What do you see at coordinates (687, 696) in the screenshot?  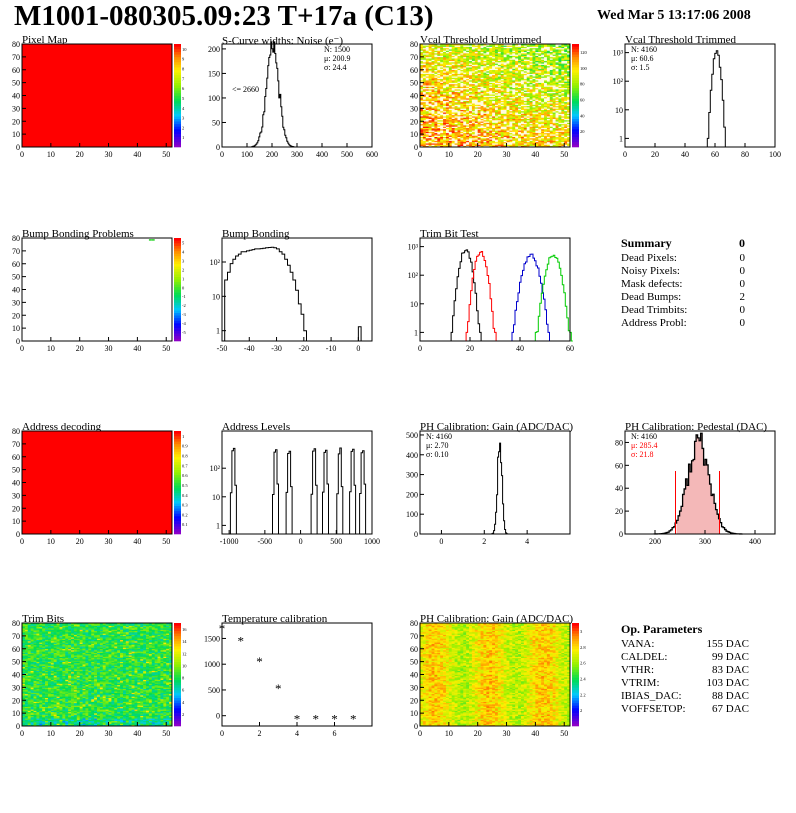 I see `op-param-row: IBIAS_DAC: 88 DAC` at bounding box center [687, 696].